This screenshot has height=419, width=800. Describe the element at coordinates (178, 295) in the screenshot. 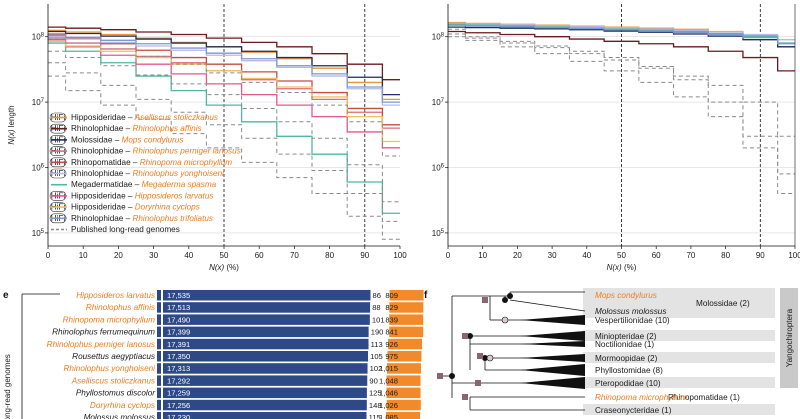

I see `value-complete: 17,535` at that location.